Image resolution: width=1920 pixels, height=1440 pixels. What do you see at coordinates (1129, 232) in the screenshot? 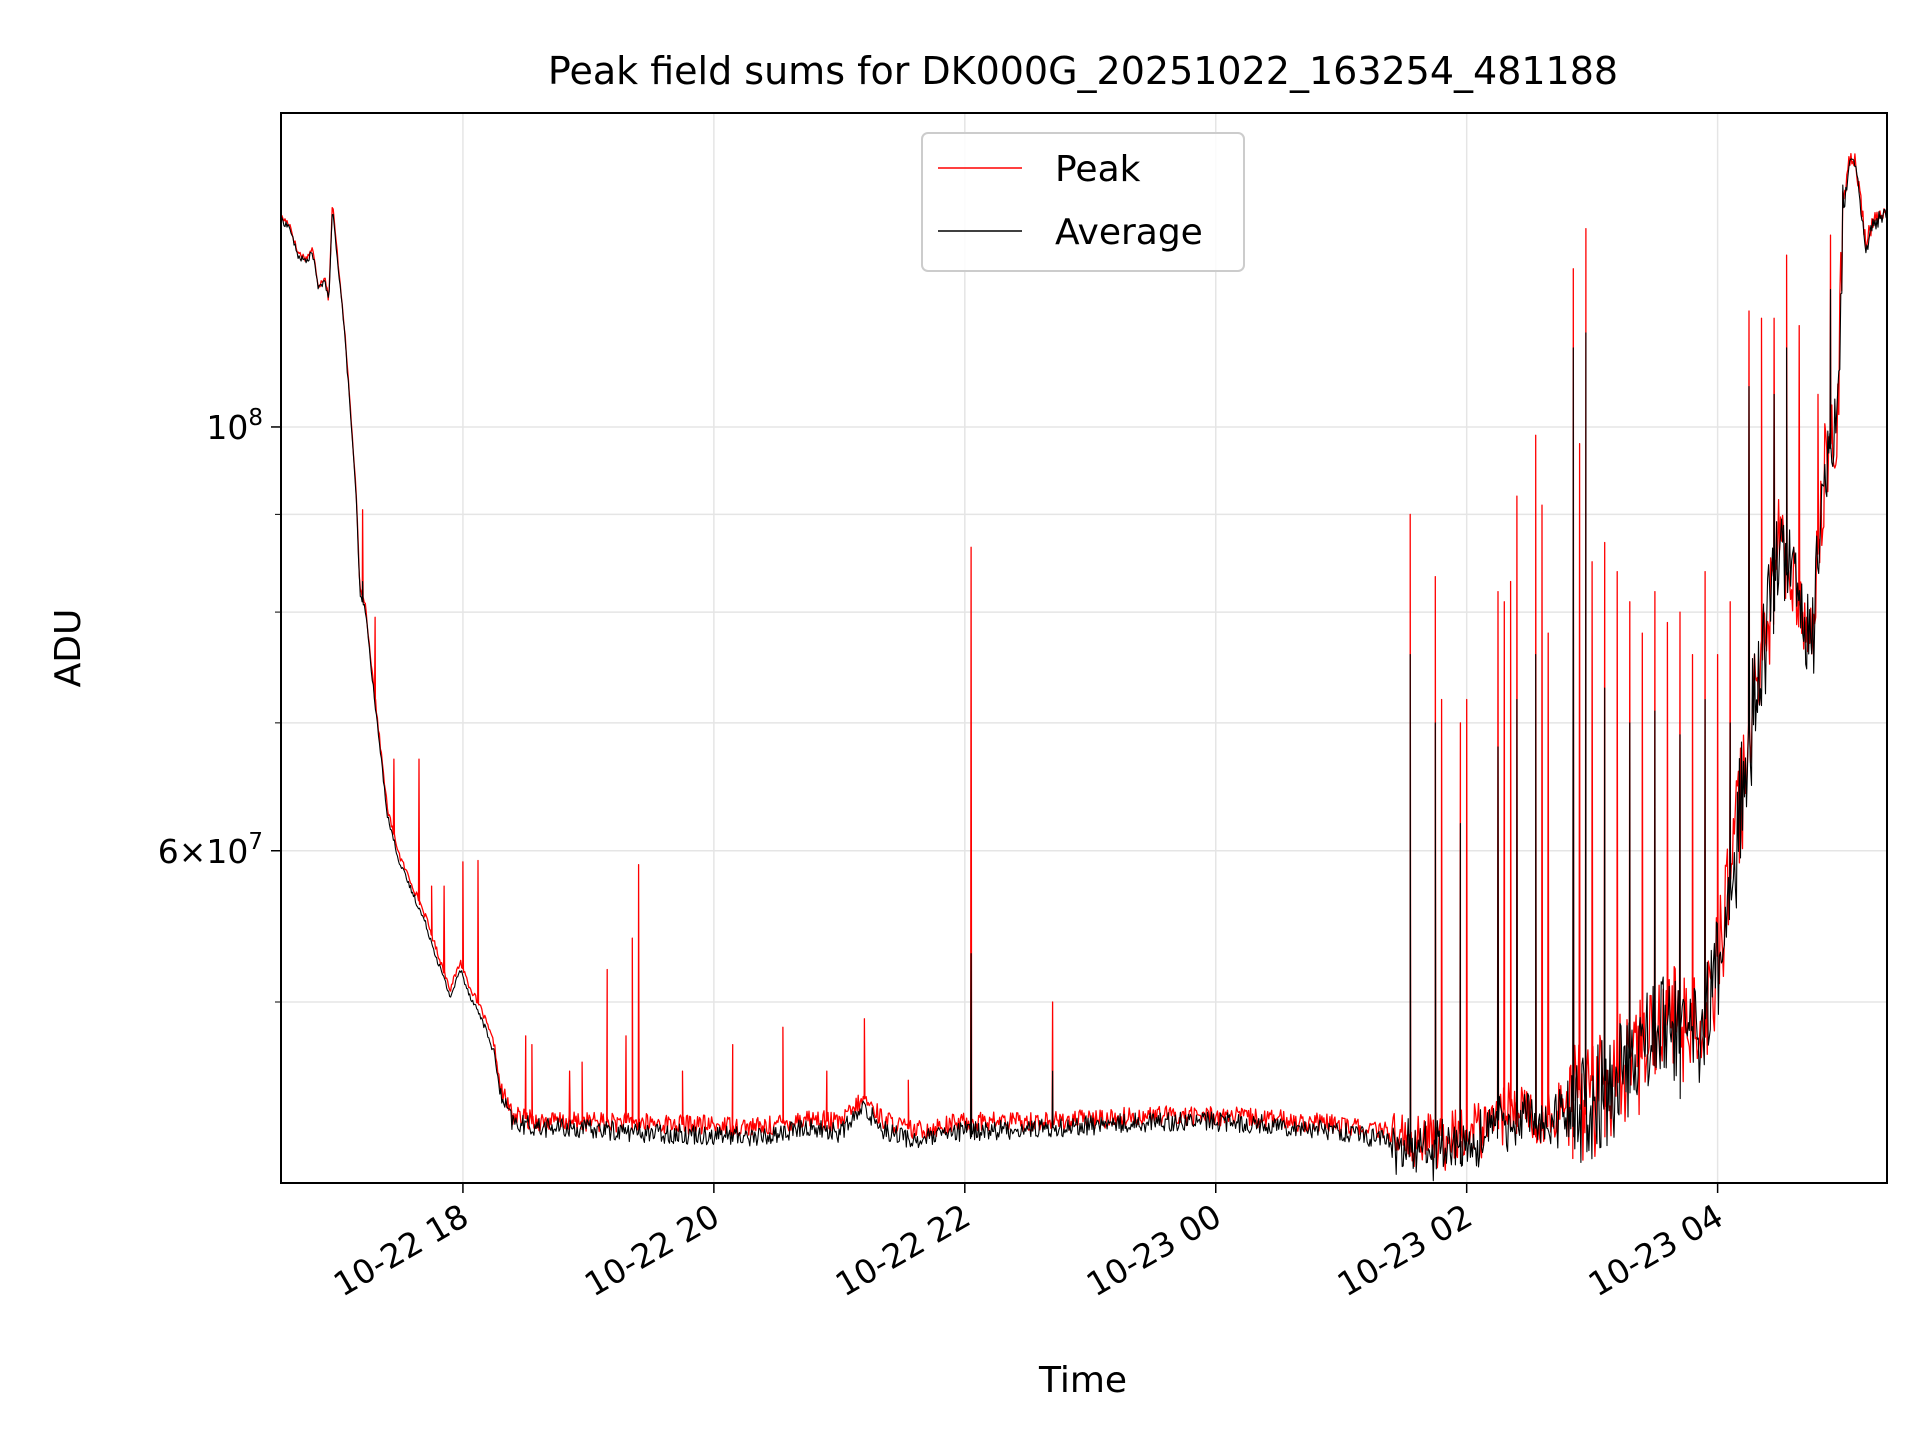
I see `legend-average-label: Average` at bounding box center [1129, 232].